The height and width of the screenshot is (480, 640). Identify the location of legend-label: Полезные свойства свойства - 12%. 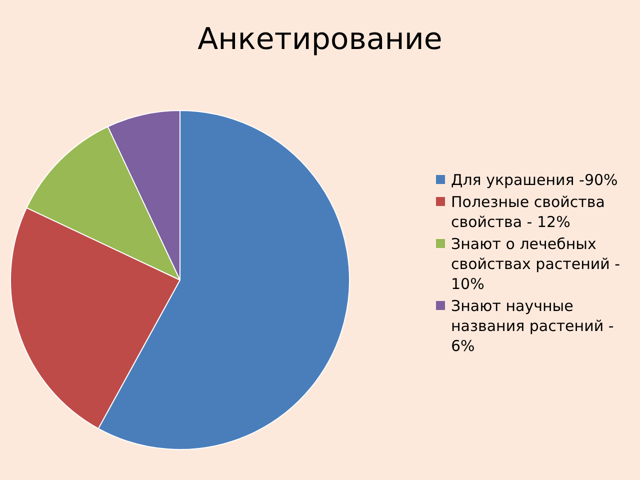
(528, 212).